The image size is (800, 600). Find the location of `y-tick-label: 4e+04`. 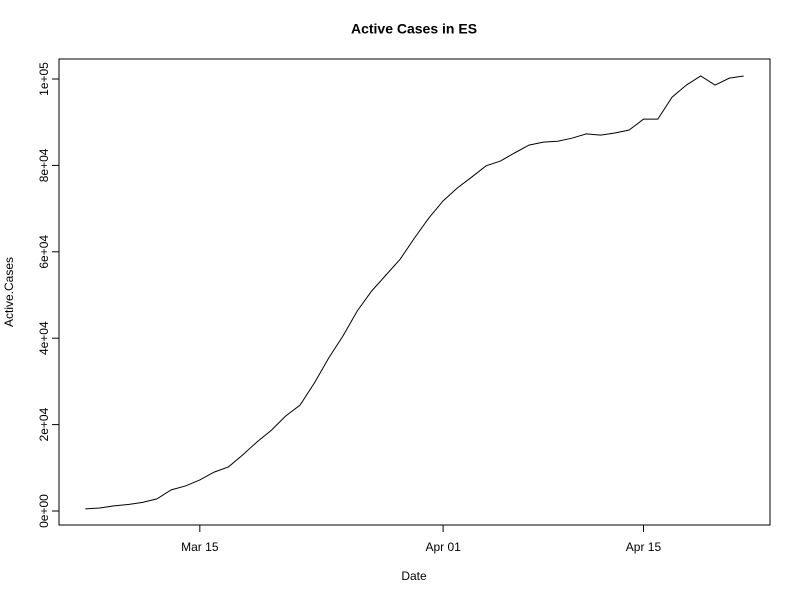

y-tick-label: 4e+04 is located at coordinates (44, 338).